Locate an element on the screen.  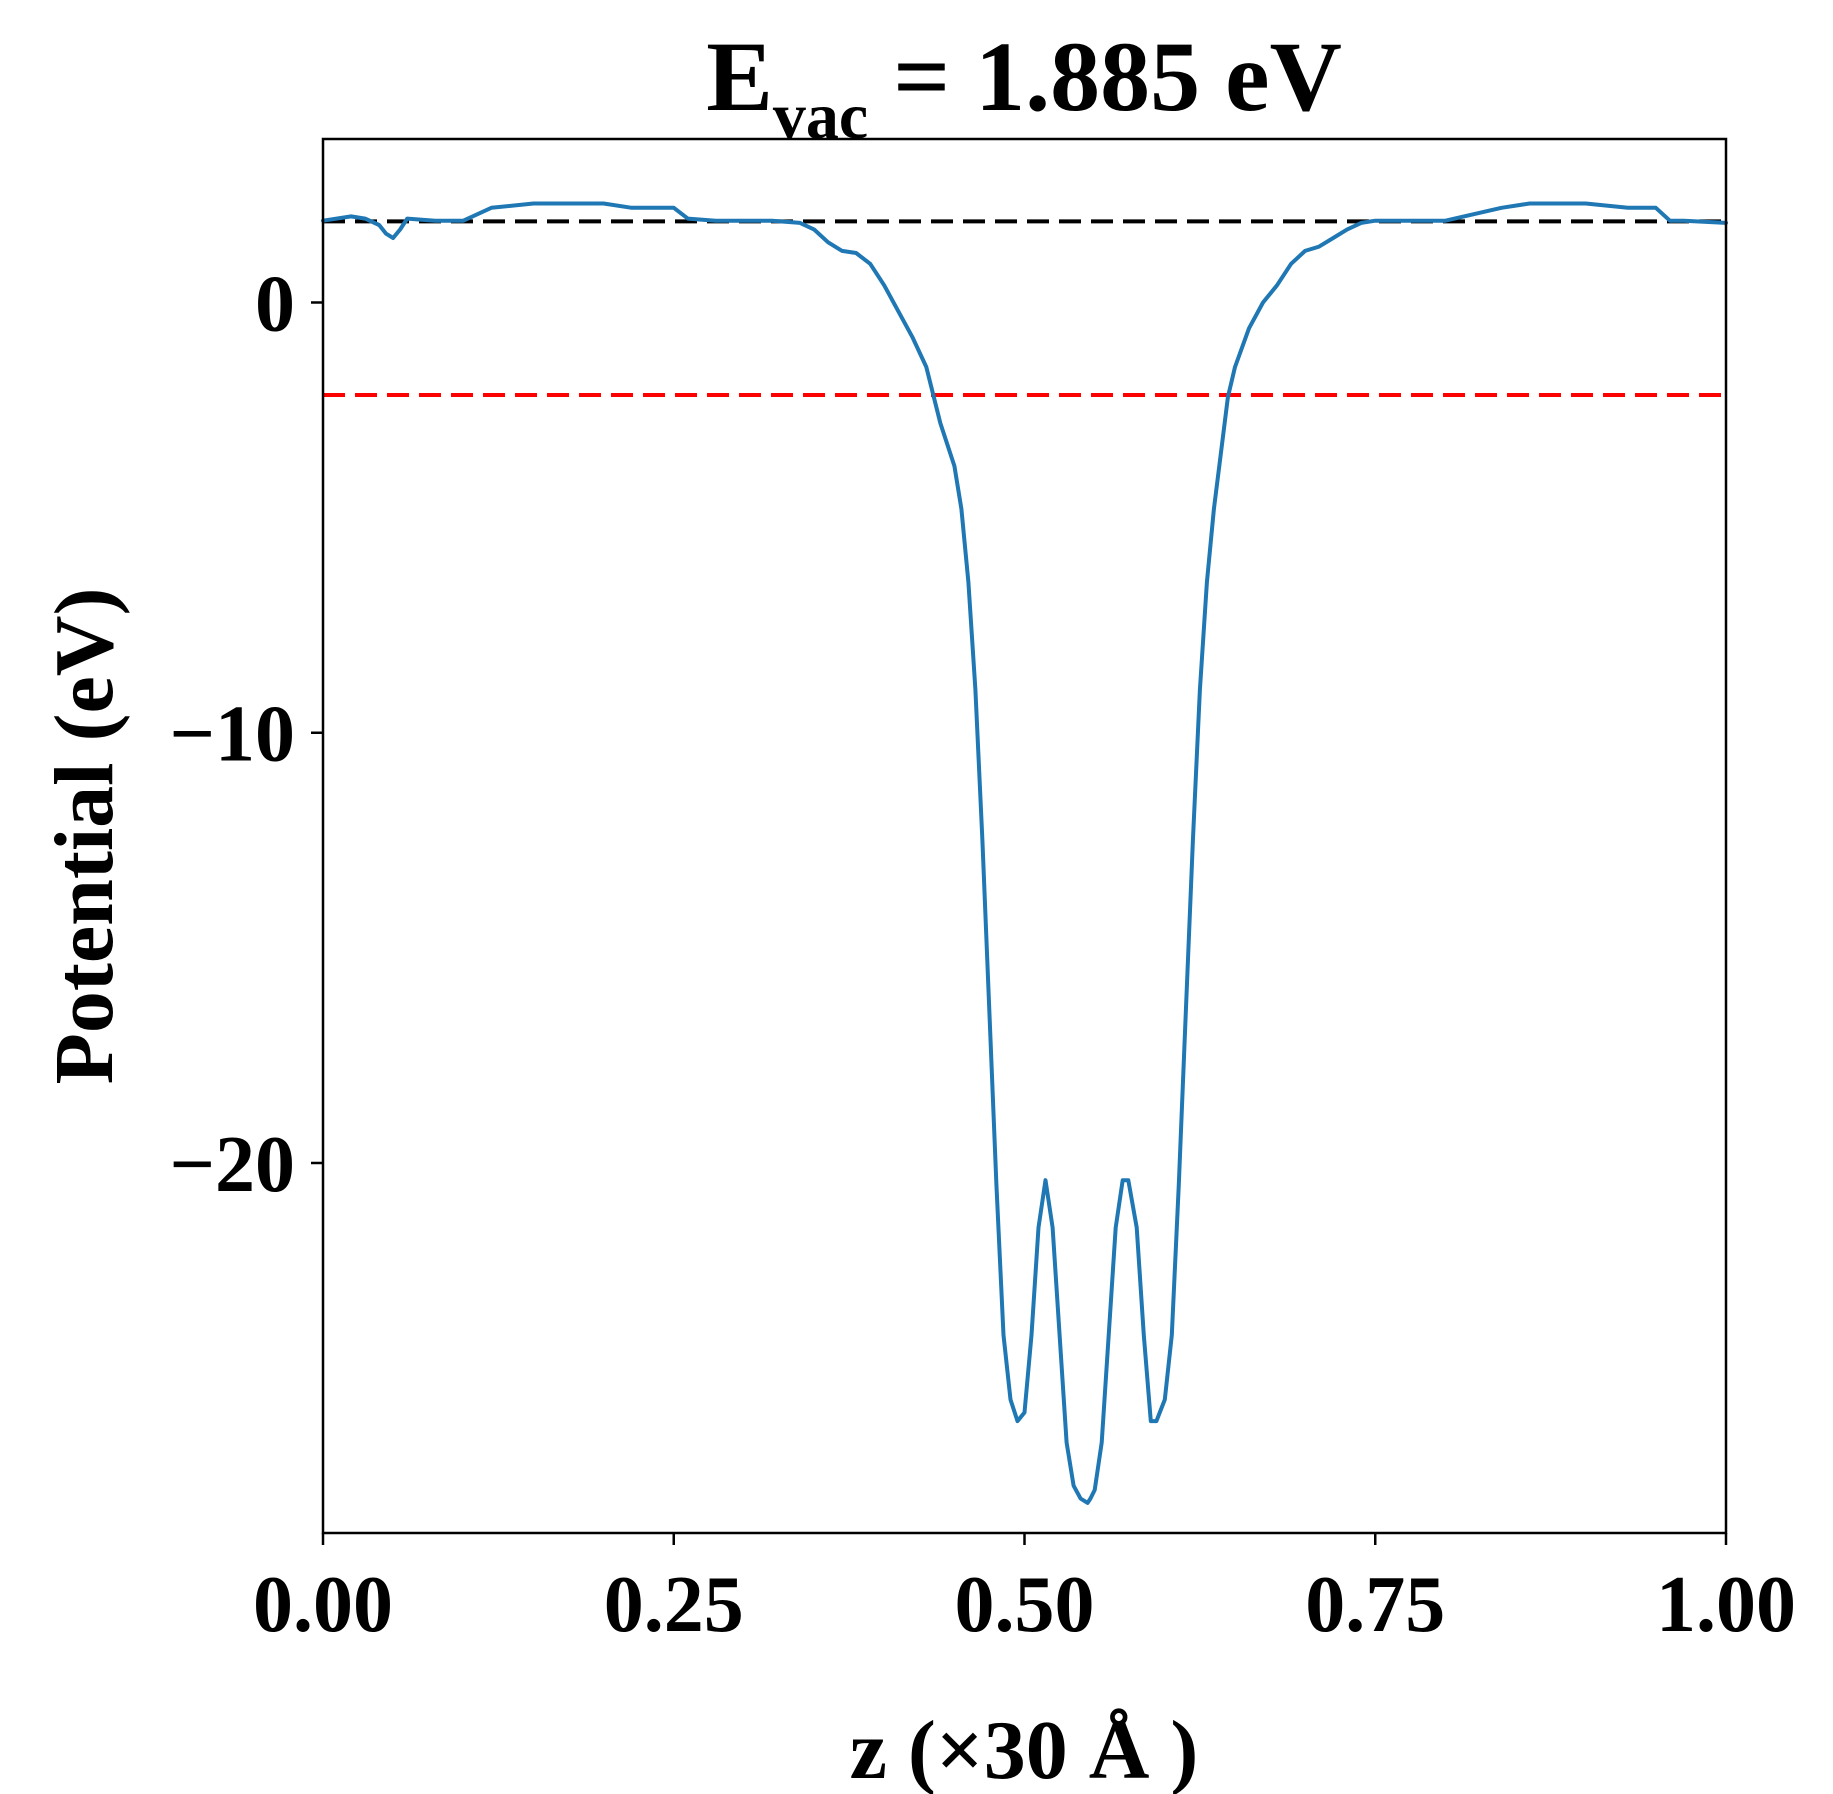
y-axis: 0 −10 −20 is located at coordinates (246, 734).